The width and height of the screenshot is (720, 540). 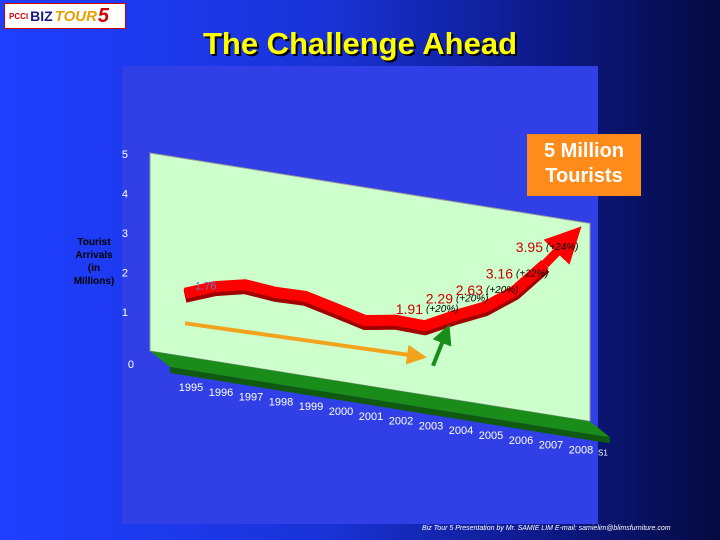 I want to click on chart-floor-top, so click(x=380, y=394).